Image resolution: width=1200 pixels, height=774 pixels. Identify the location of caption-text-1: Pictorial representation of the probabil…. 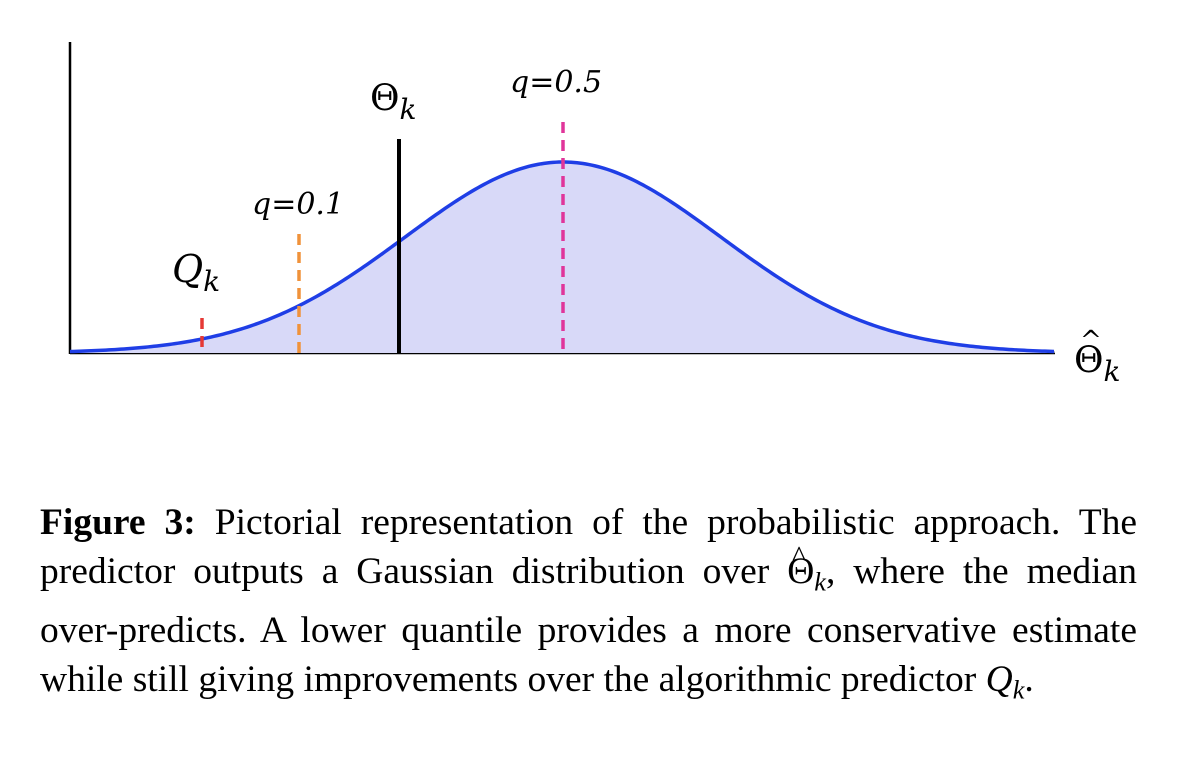
(588, 547).